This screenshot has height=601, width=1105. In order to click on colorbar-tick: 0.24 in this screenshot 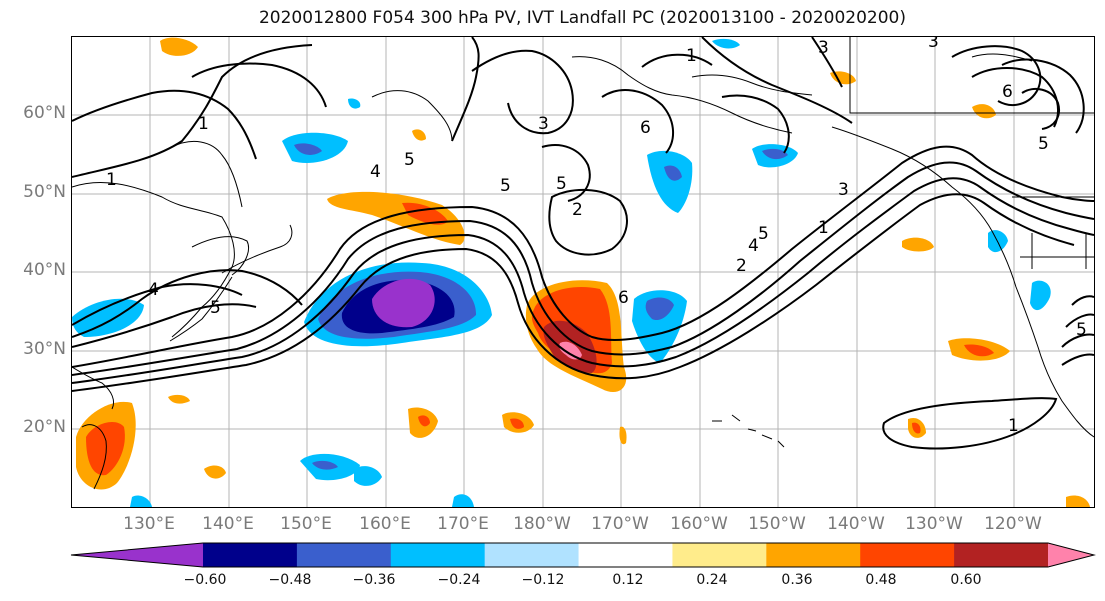, I will do `click(712, 580)`.